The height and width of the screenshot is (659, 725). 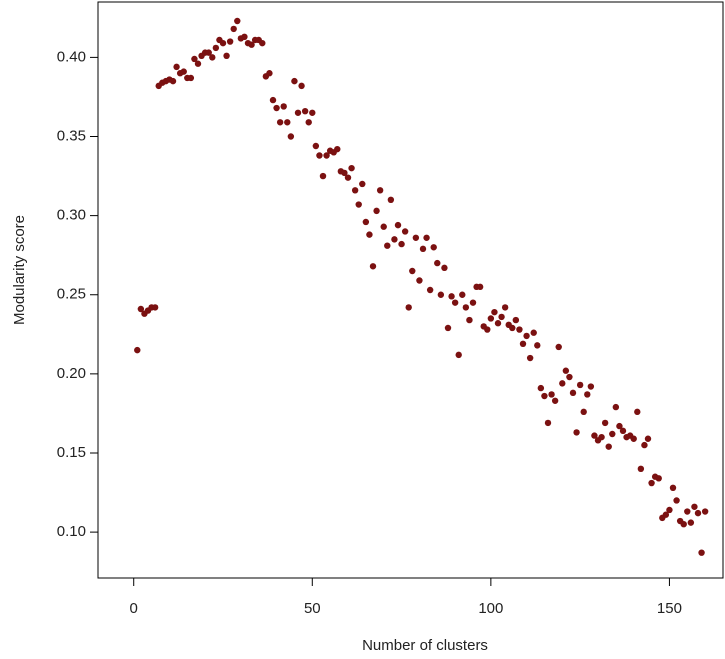 I want to click on x-tick-label: 100, so click(x=490, y=608).